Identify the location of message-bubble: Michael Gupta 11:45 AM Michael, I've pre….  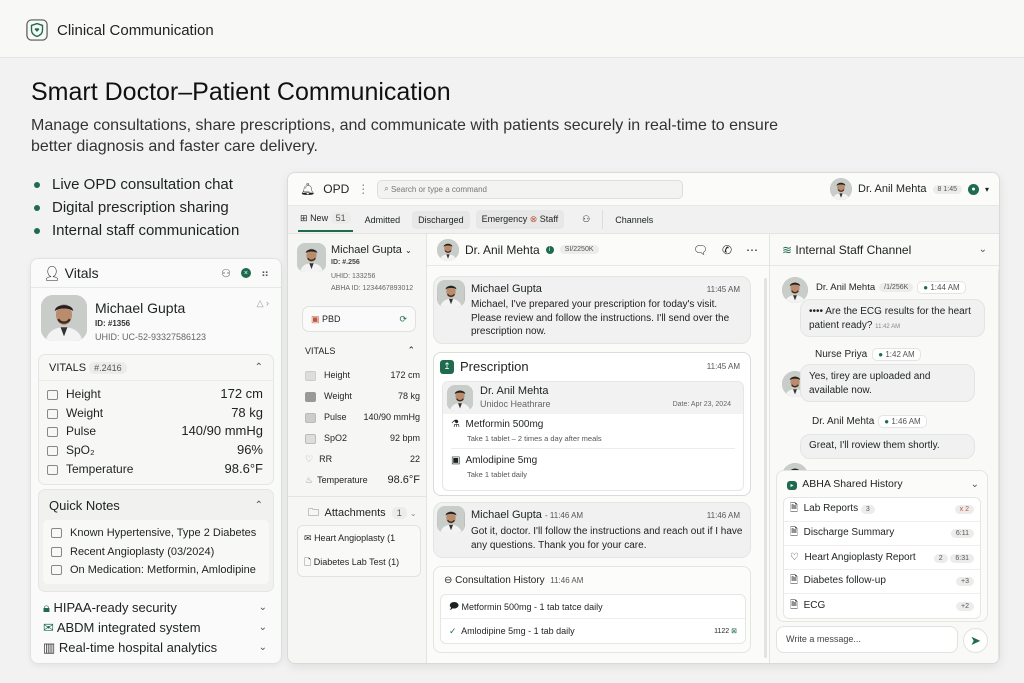
(592, 310).